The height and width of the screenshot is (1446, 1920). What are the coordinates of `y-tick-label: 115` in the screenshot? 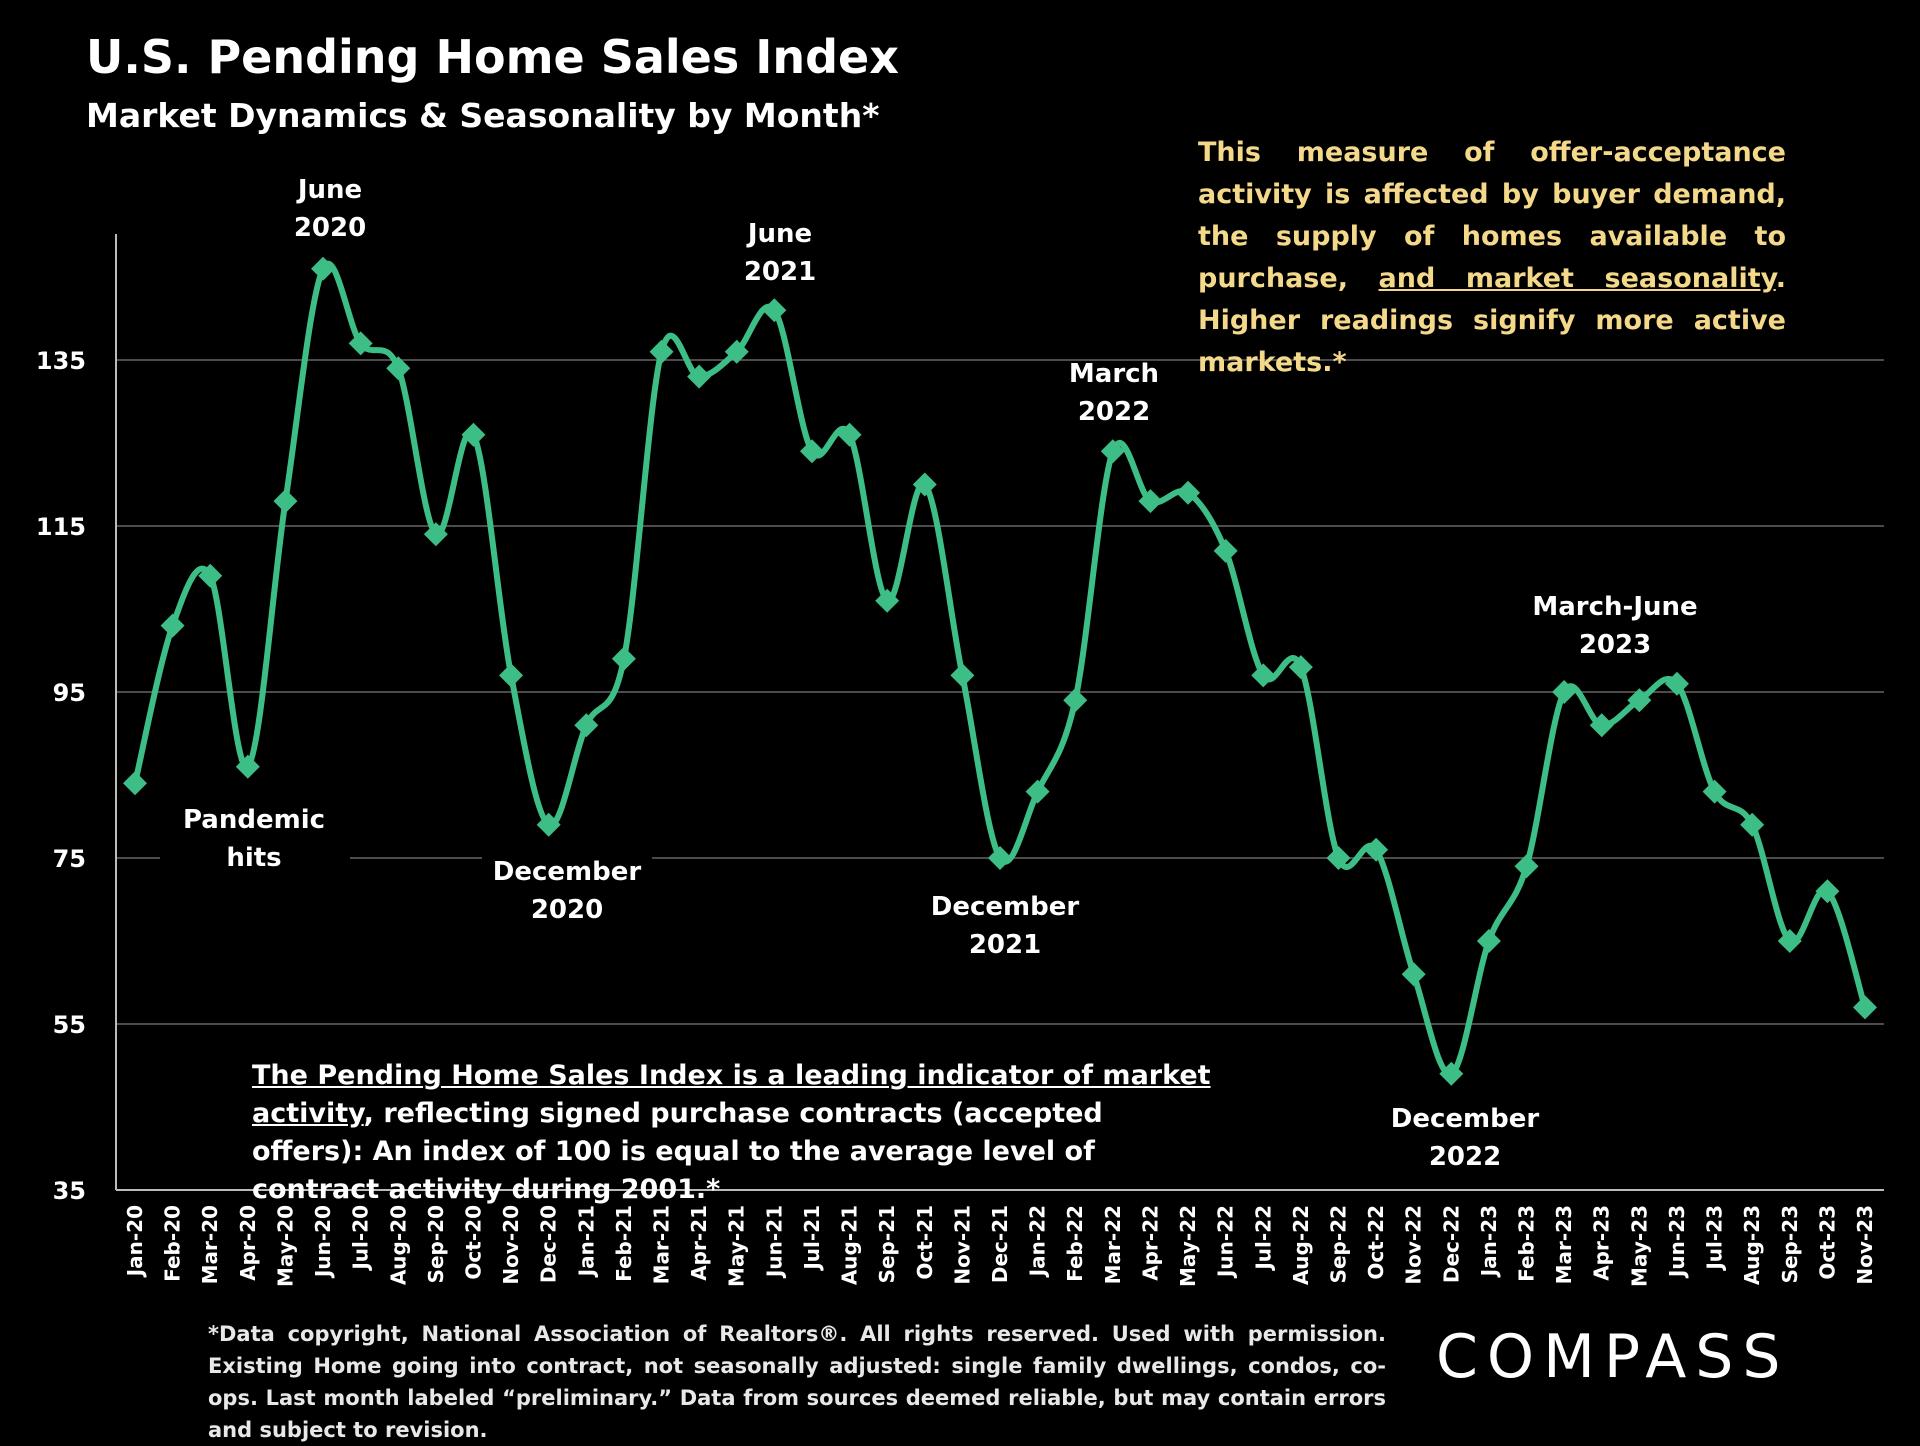 It's located at (61, 527).